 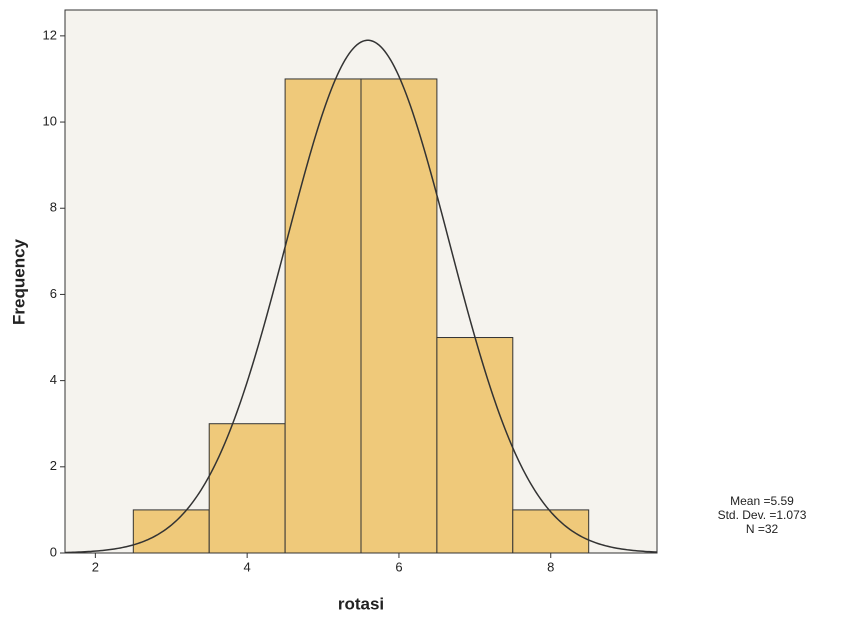 I want to click on x-axis-title: rotasi, so click(x=361, y=603).